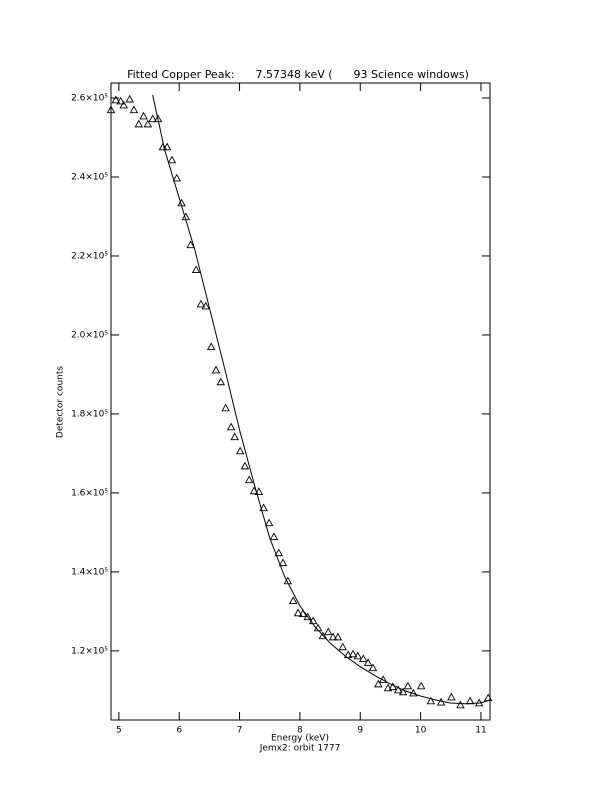  Describe the element at coordinates (119, 731) in the screenshot. I see `x-tick-label: 5` at that location.